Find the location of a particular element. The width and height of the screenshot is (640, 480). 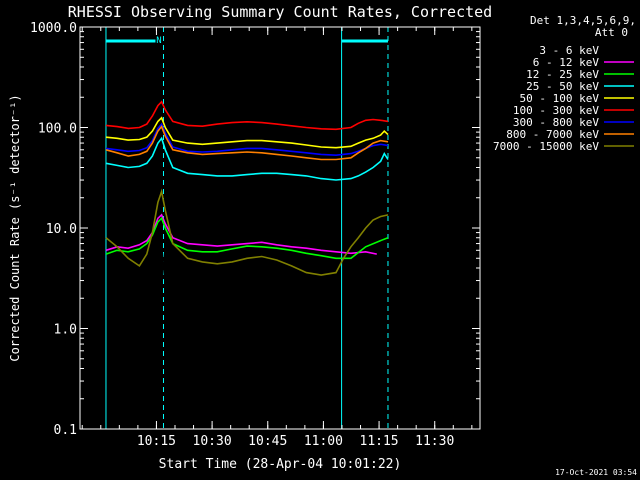

legend-label-0: 3 - 6 keV is located at coordinates (569, 50).